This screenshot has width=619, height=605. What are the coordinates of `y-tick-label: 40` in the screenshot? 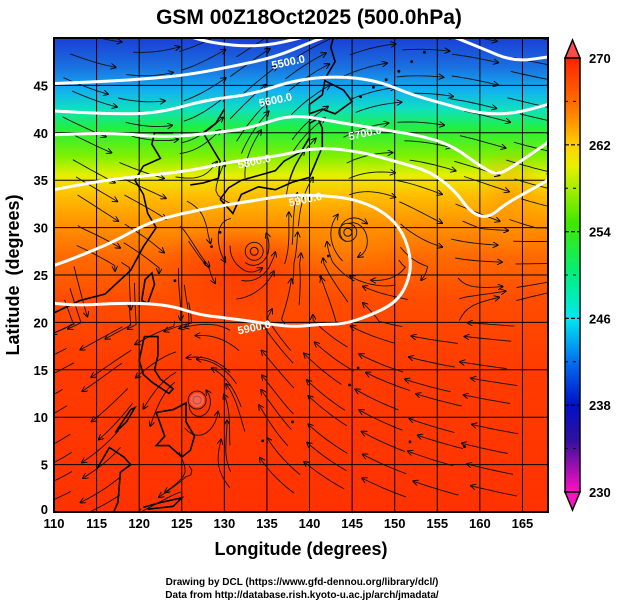 It's located at (41, 133).